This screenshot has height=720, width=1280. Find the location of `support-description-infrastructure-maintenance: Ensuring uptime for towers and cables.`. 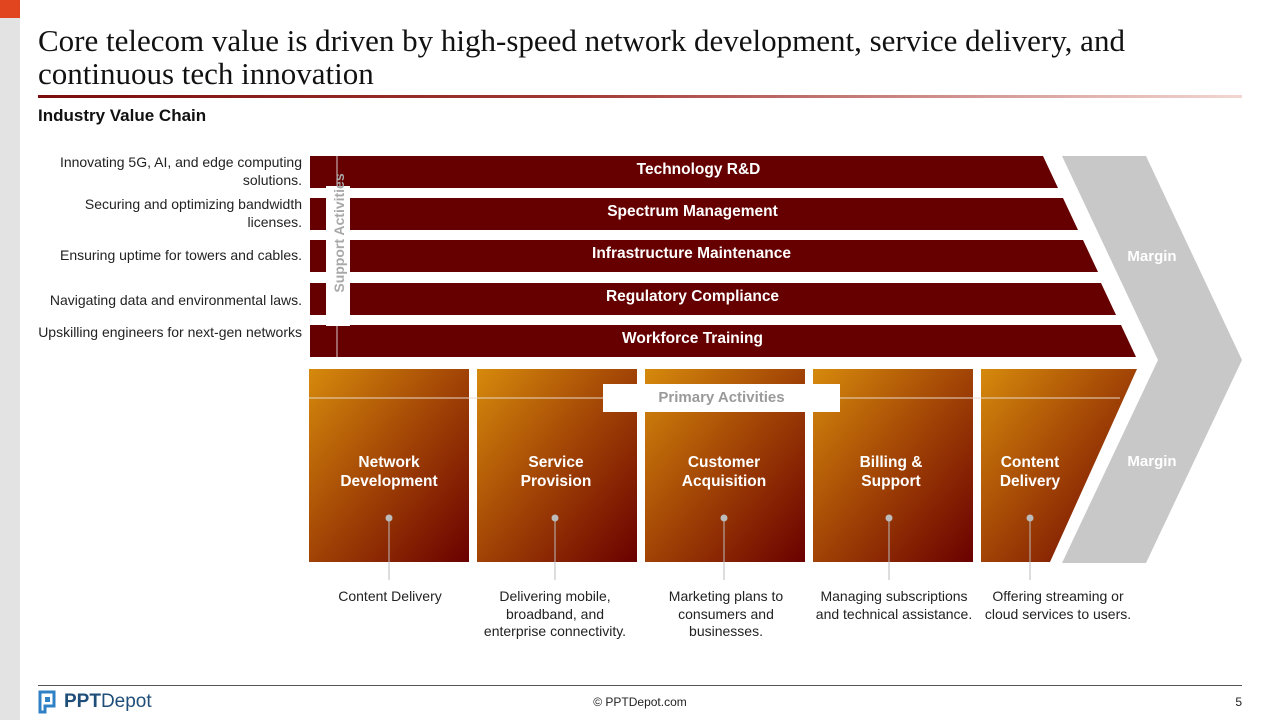

support-description-infrastructure-maintenance: Ensuring uptime for towers and cables. is located at coordinates (180, 255).